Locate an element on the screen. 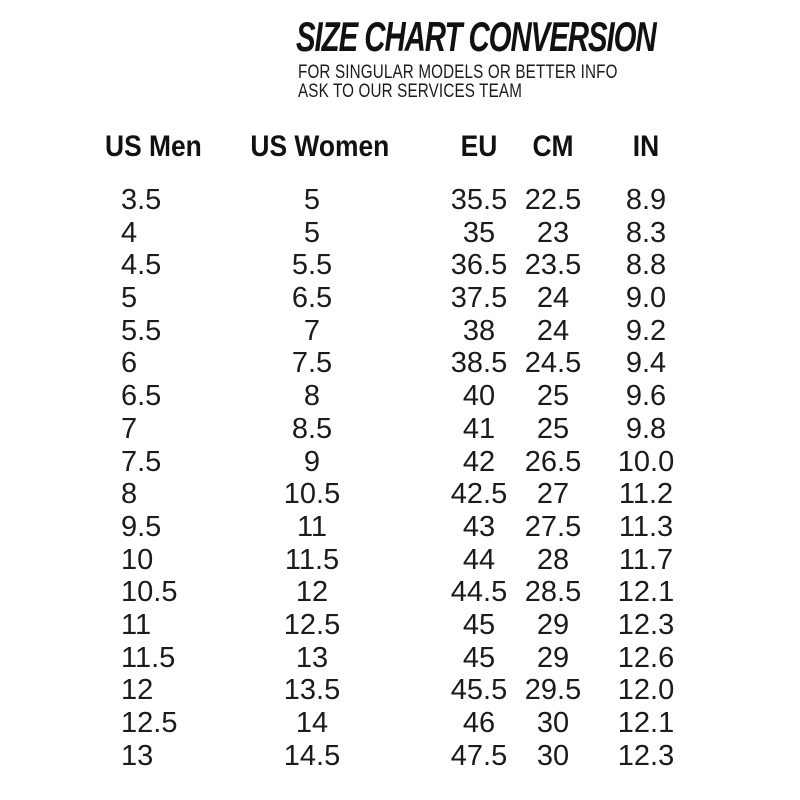 This screenshot has height=800, width=800. table-cell: 28.5 is located at coordinates (553, 592).